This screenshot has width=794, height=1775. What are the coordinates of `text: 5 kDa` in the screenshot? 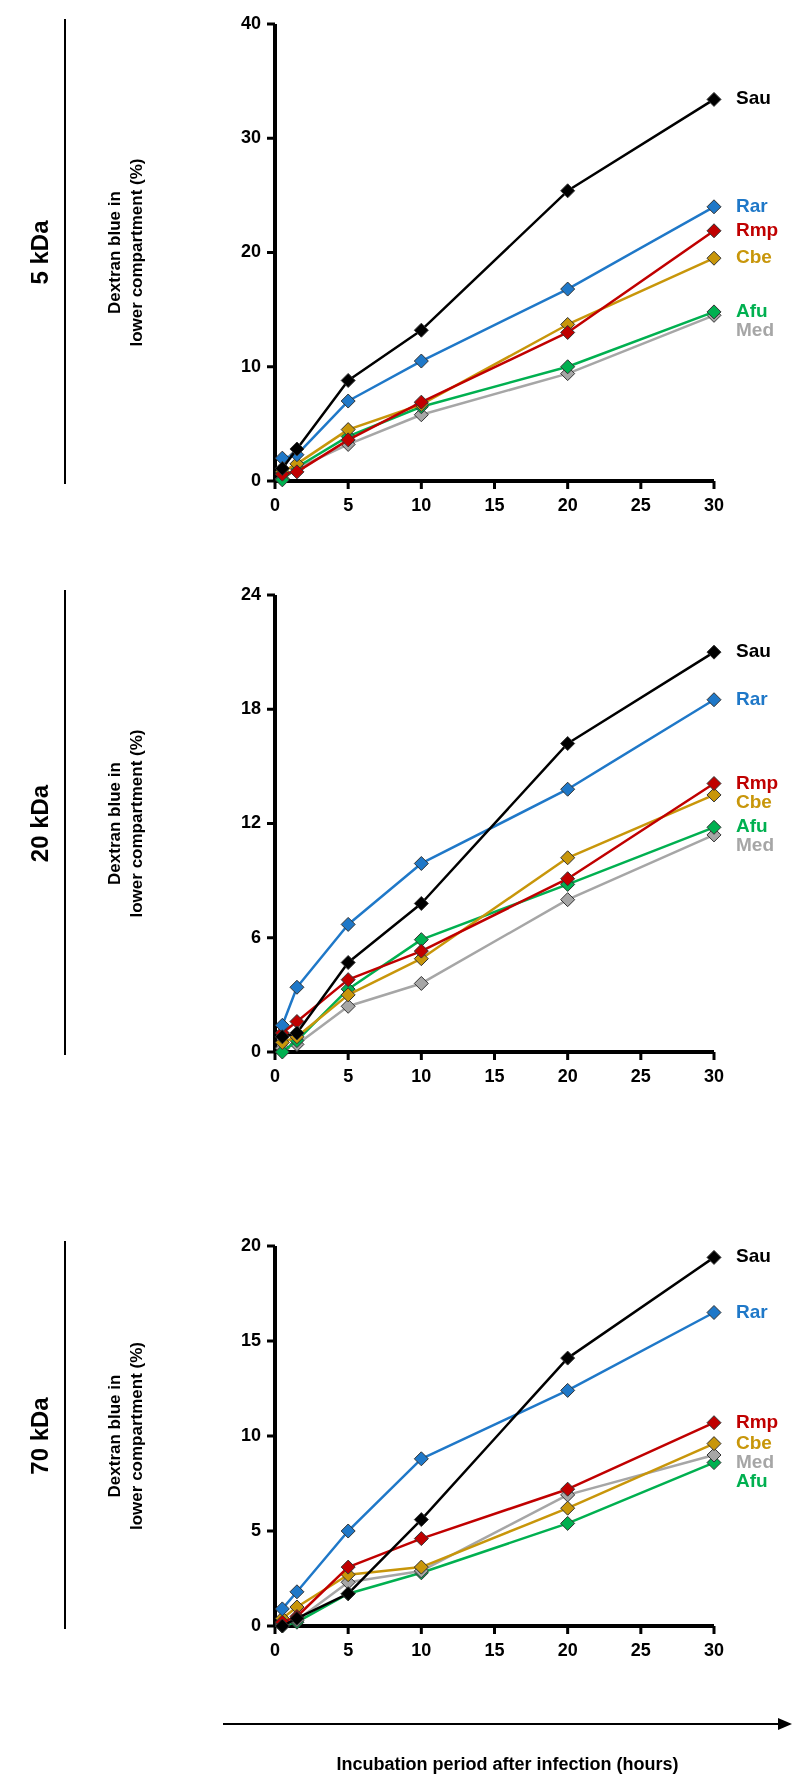 It's located at (40, 252).